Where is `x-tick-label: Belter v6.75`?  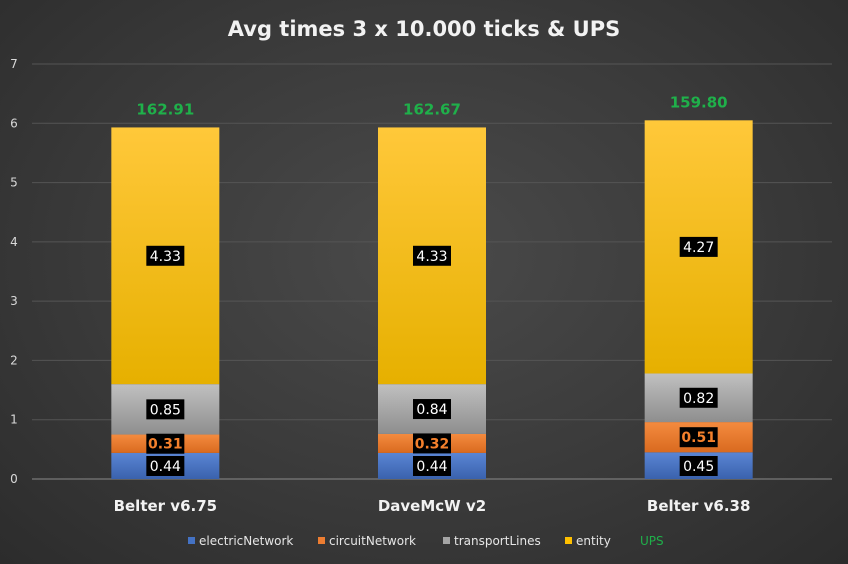
x-tick-label: Belter v6.75 is located at coordinates (166, 506).